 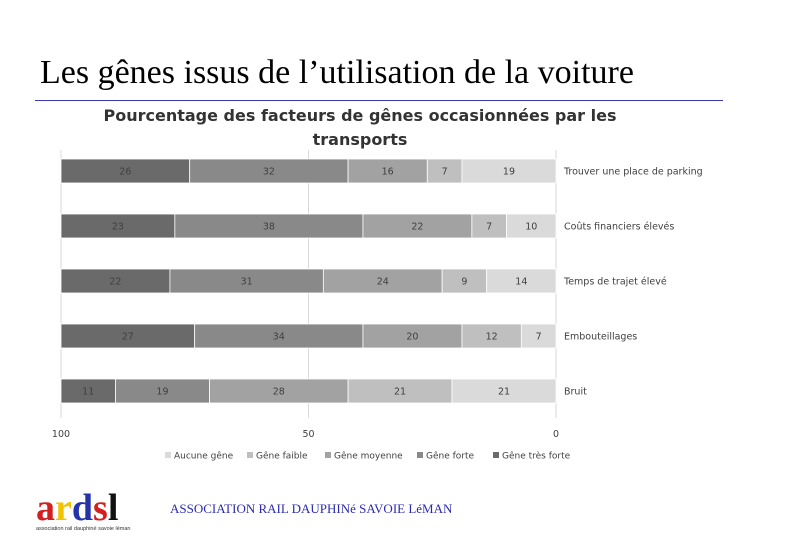 I want to click on data-label: 31, so click(x=247, y=282).